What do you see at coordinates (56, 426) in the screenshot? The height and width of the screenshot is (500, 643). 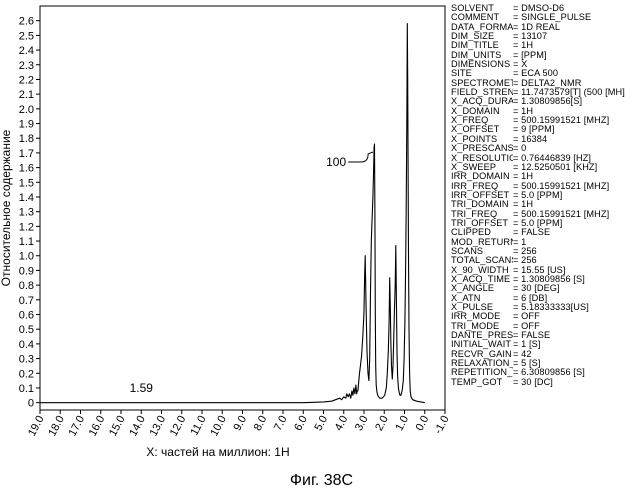 I see `x-tick-label: 18.0` at bounding box center [56, 426].